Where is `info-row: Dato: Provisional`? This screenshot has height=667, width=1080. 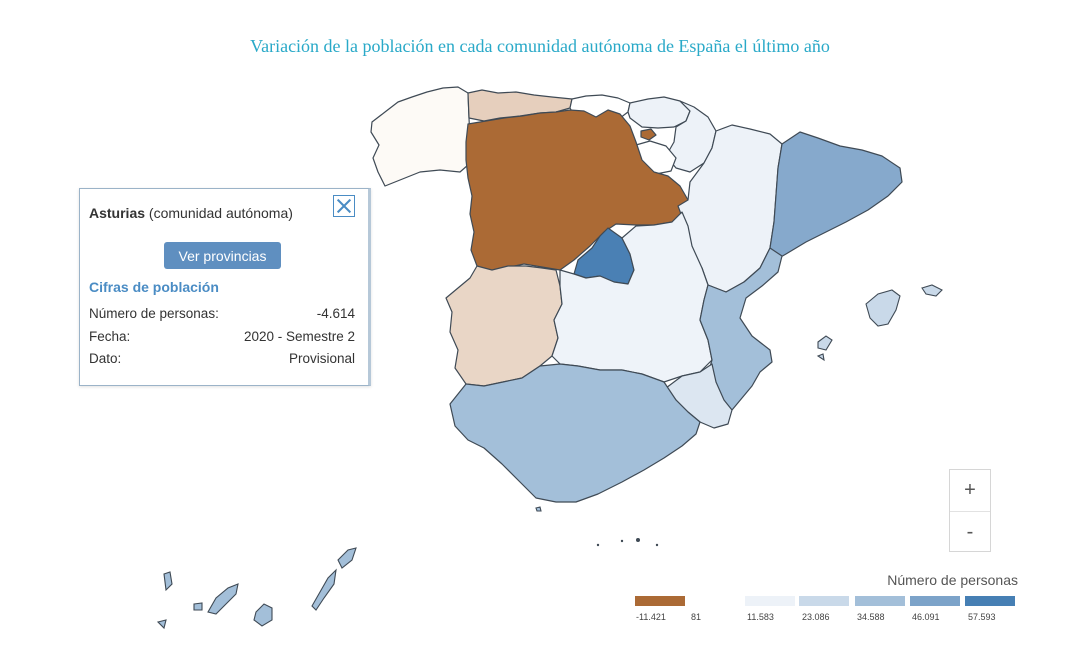
info-row: Dato: Provisional is located at coordinates (222, 358).